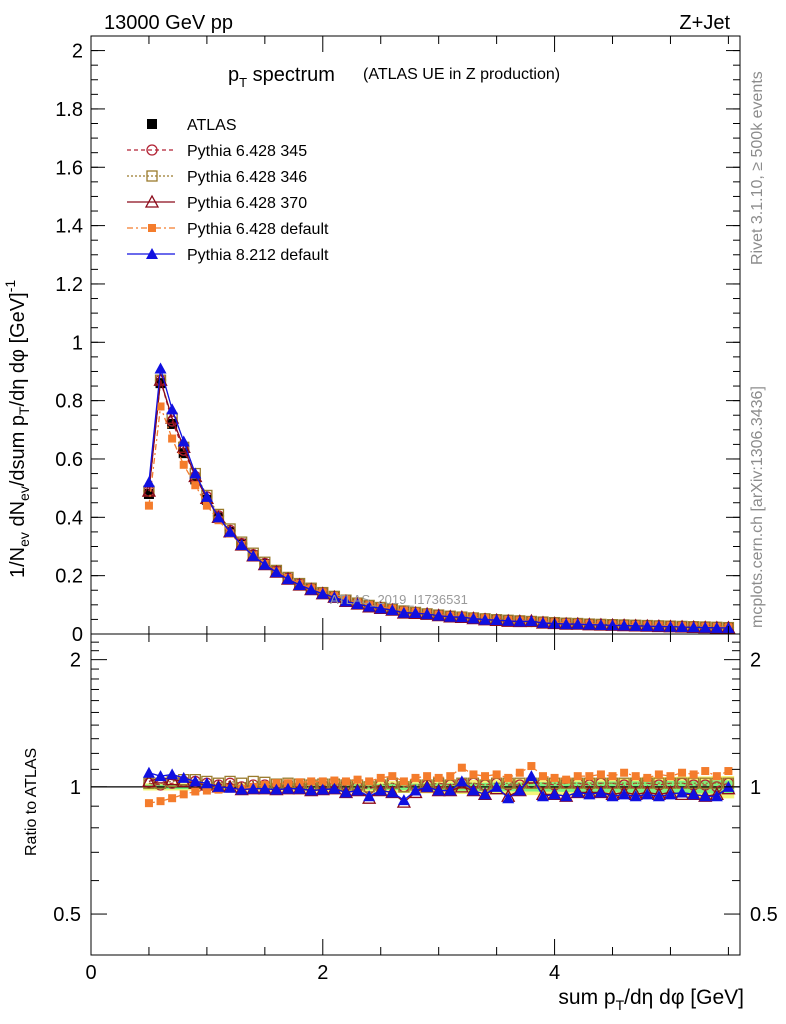 This screenshot has width=786, height=1024. What do you see at coordinates (228, 229) in the screenshot?
I see `legend-entry: Pythia 6.428 default` at bounding box center [228, 229].